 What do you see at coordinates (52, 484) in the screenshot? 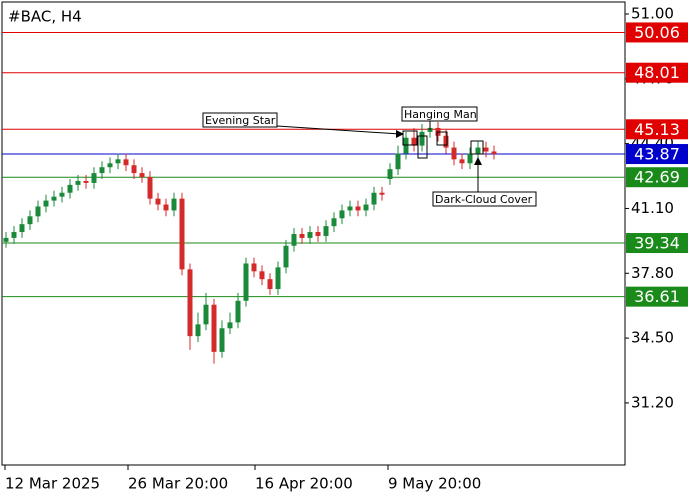
I see `x-tick-label: 12 Mar 2025` at bounding box center [52, 484].